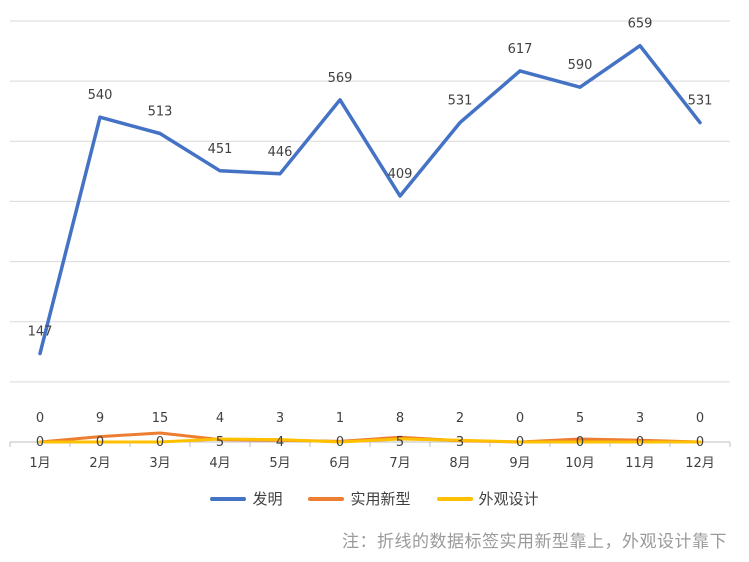 This screenshot has width=749, height=562. I want to click on legend: 发明 实用新型 外观设计, so click(374, 498).